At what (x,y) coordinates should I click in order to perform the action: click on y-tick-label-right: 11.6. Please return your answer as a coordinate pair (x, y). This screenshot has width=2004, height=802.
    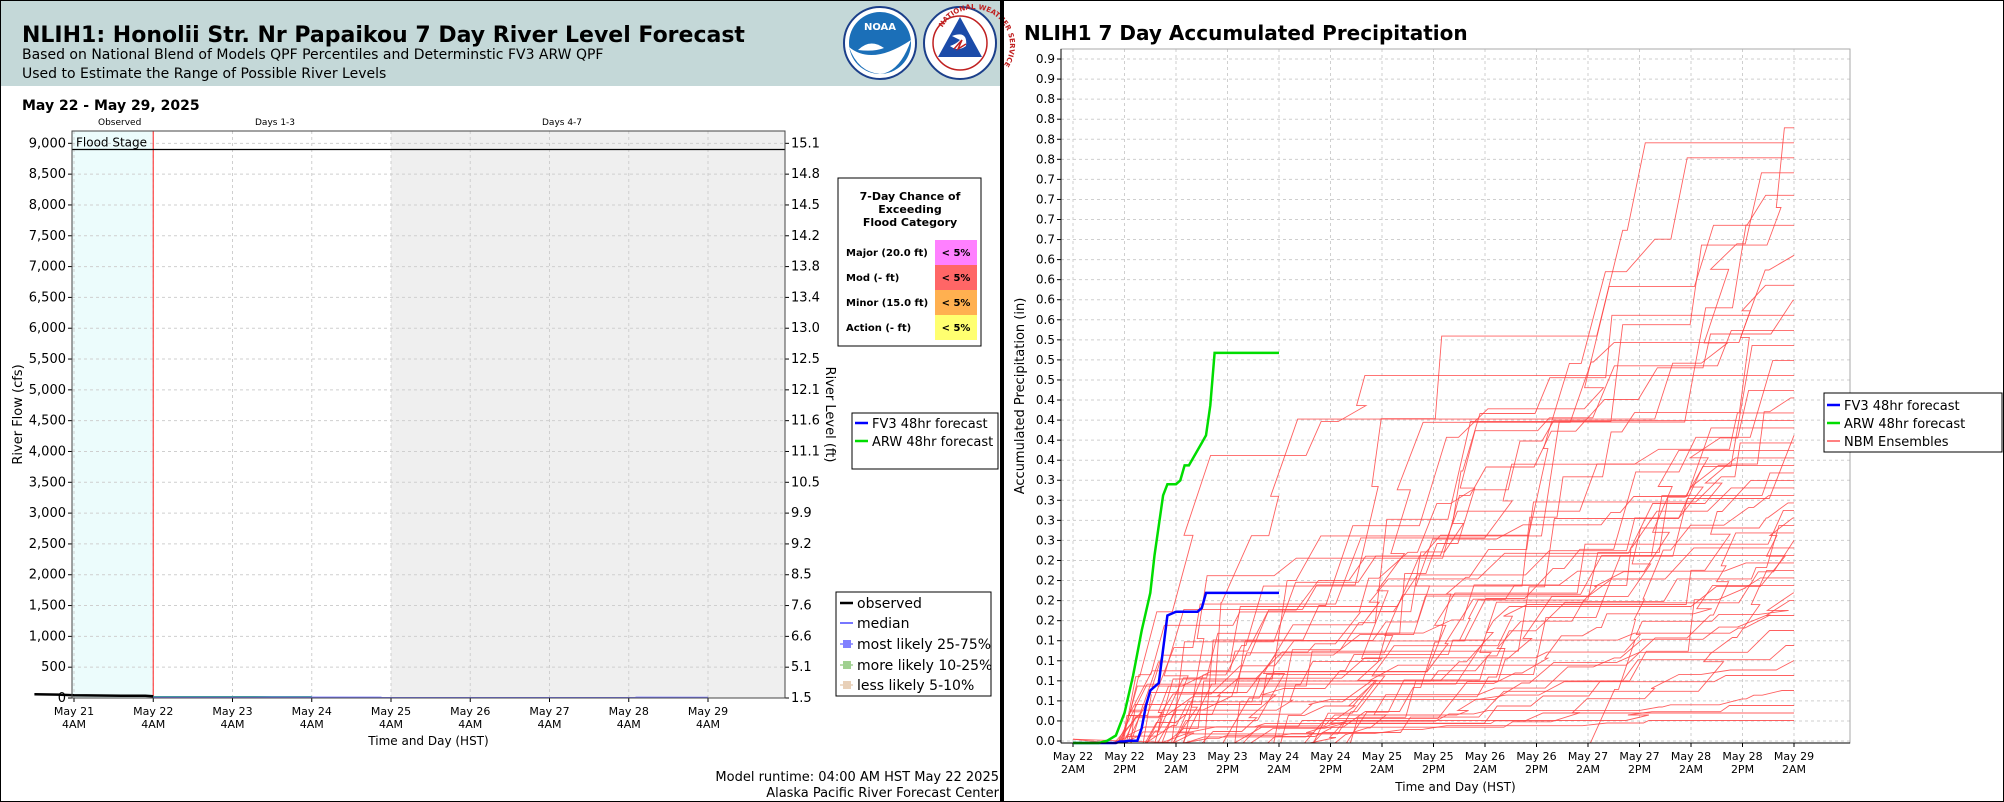
    Looking at the image, I should click on (805, 421).